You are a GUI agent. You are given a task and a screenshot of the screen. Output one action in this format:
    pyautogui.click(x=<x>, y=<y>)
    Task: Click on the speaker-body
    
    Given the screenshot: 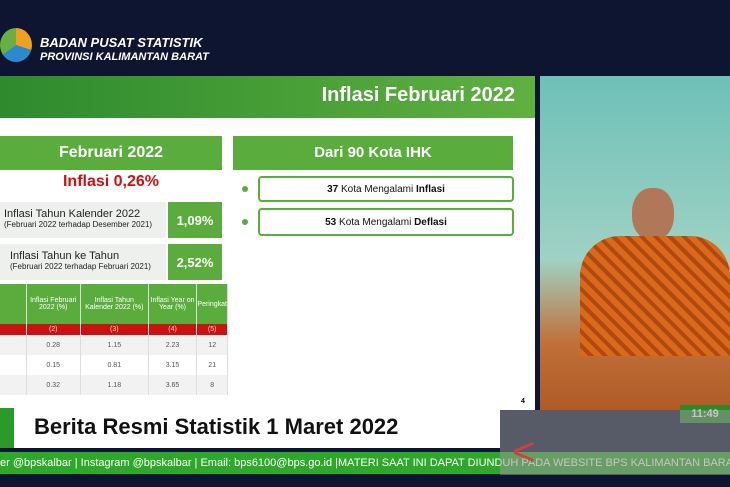 What is the action you would take?
    pyautogui.click(x=655, y=296)
    